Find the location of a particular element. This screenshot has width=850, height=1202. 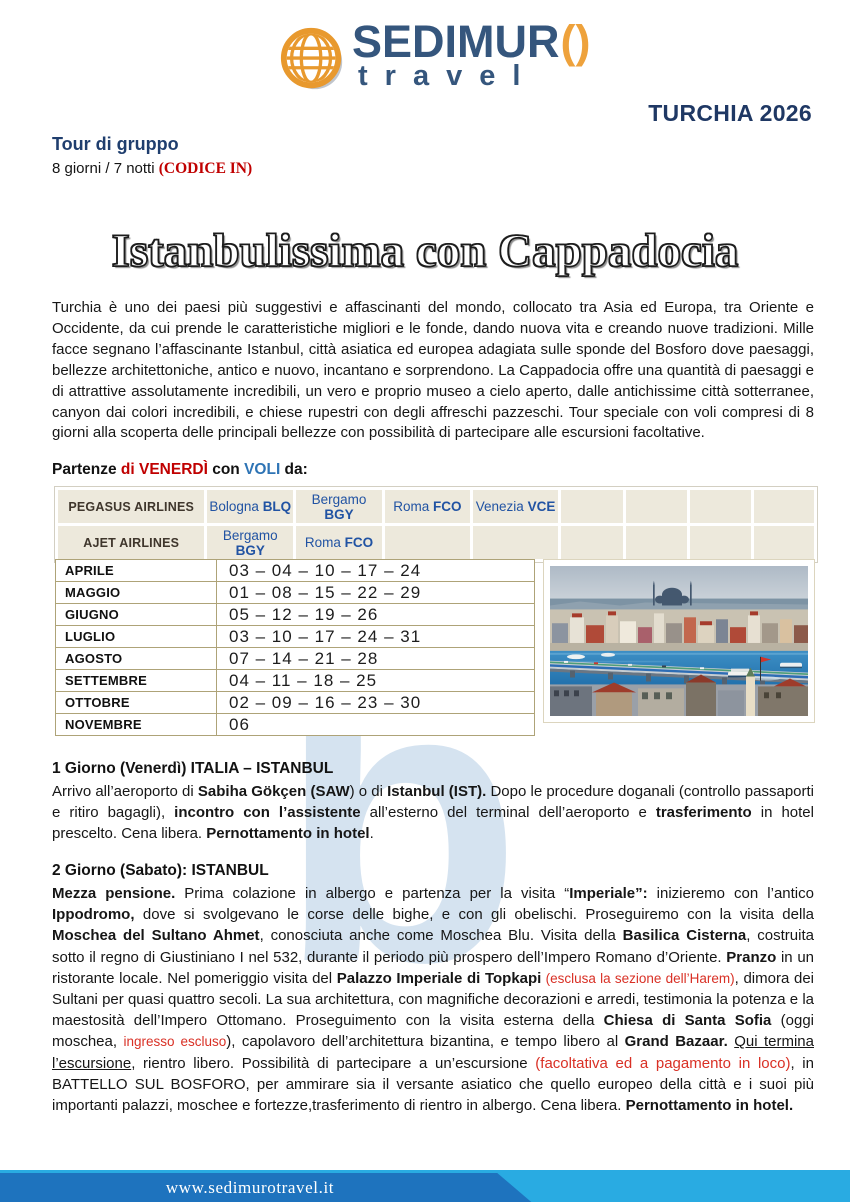

text-segment: Pernottamento in hotel. is located at coordinates (709, 1106).